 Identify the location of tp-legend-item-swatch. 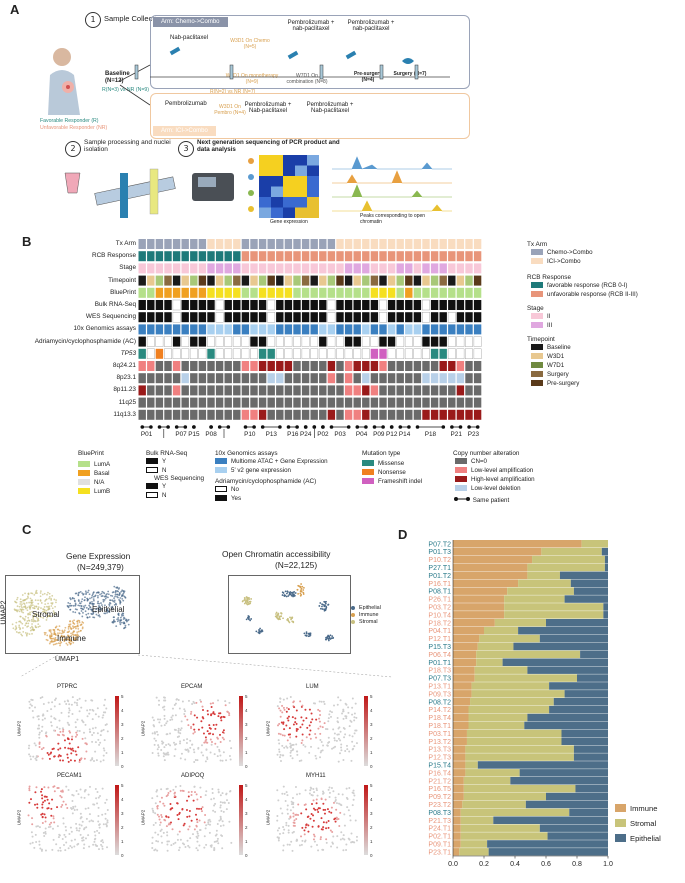
(537, 383).